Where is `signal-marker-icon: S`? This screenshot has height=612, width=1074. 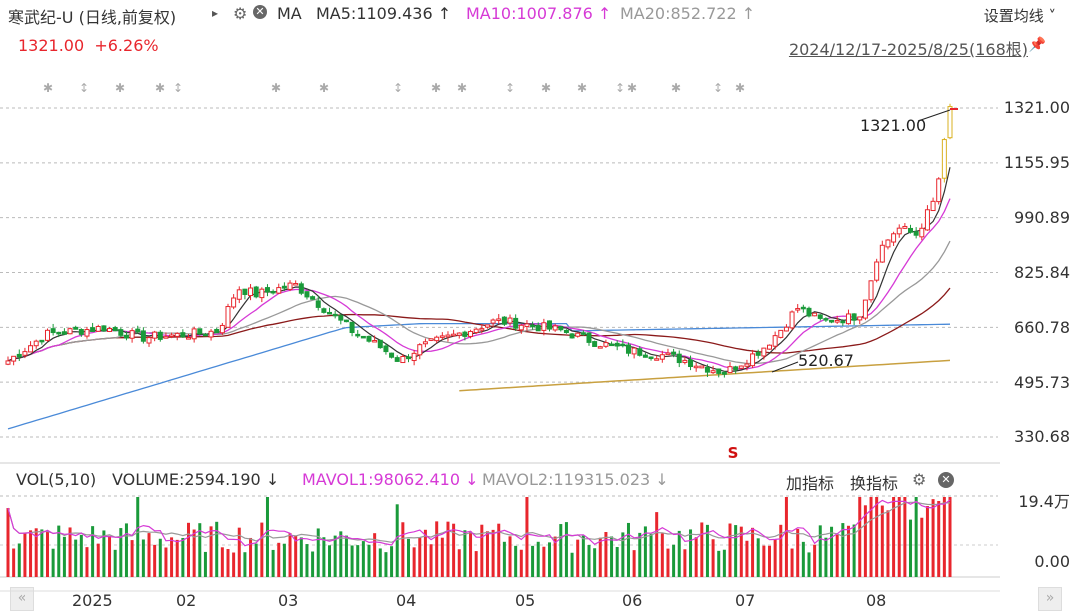 signal-marker-icon: S is located at coordinates (733, 453).